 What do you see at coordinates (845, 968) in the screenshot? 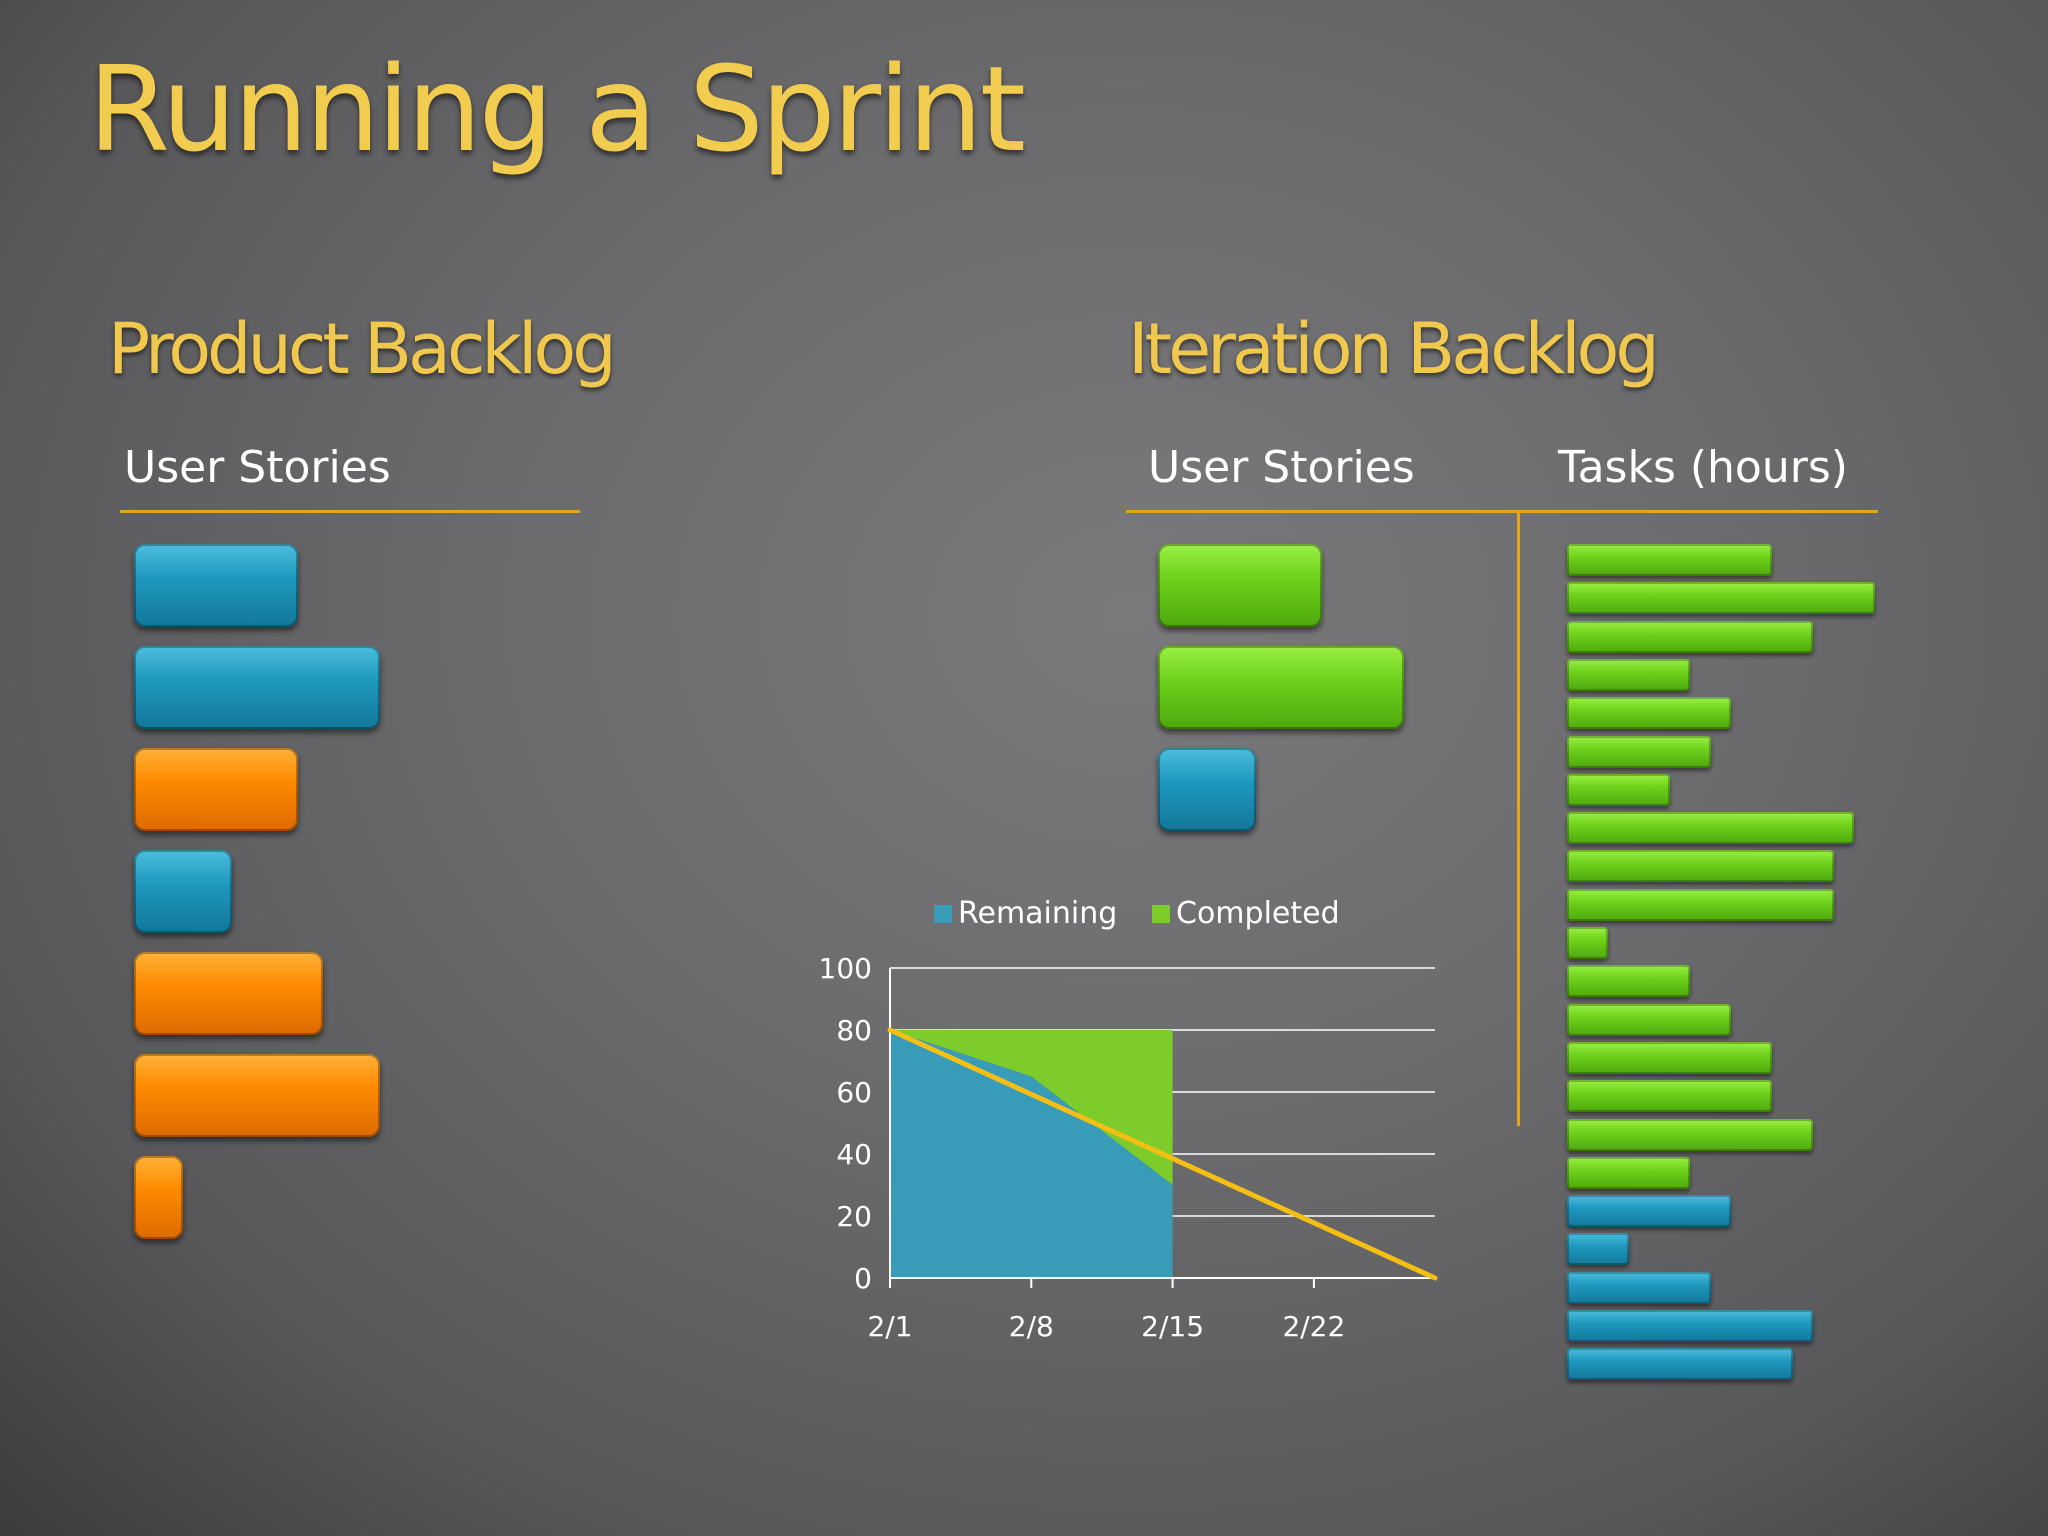
I see `y-tick-label: 100` at bounding box center [845, 968].